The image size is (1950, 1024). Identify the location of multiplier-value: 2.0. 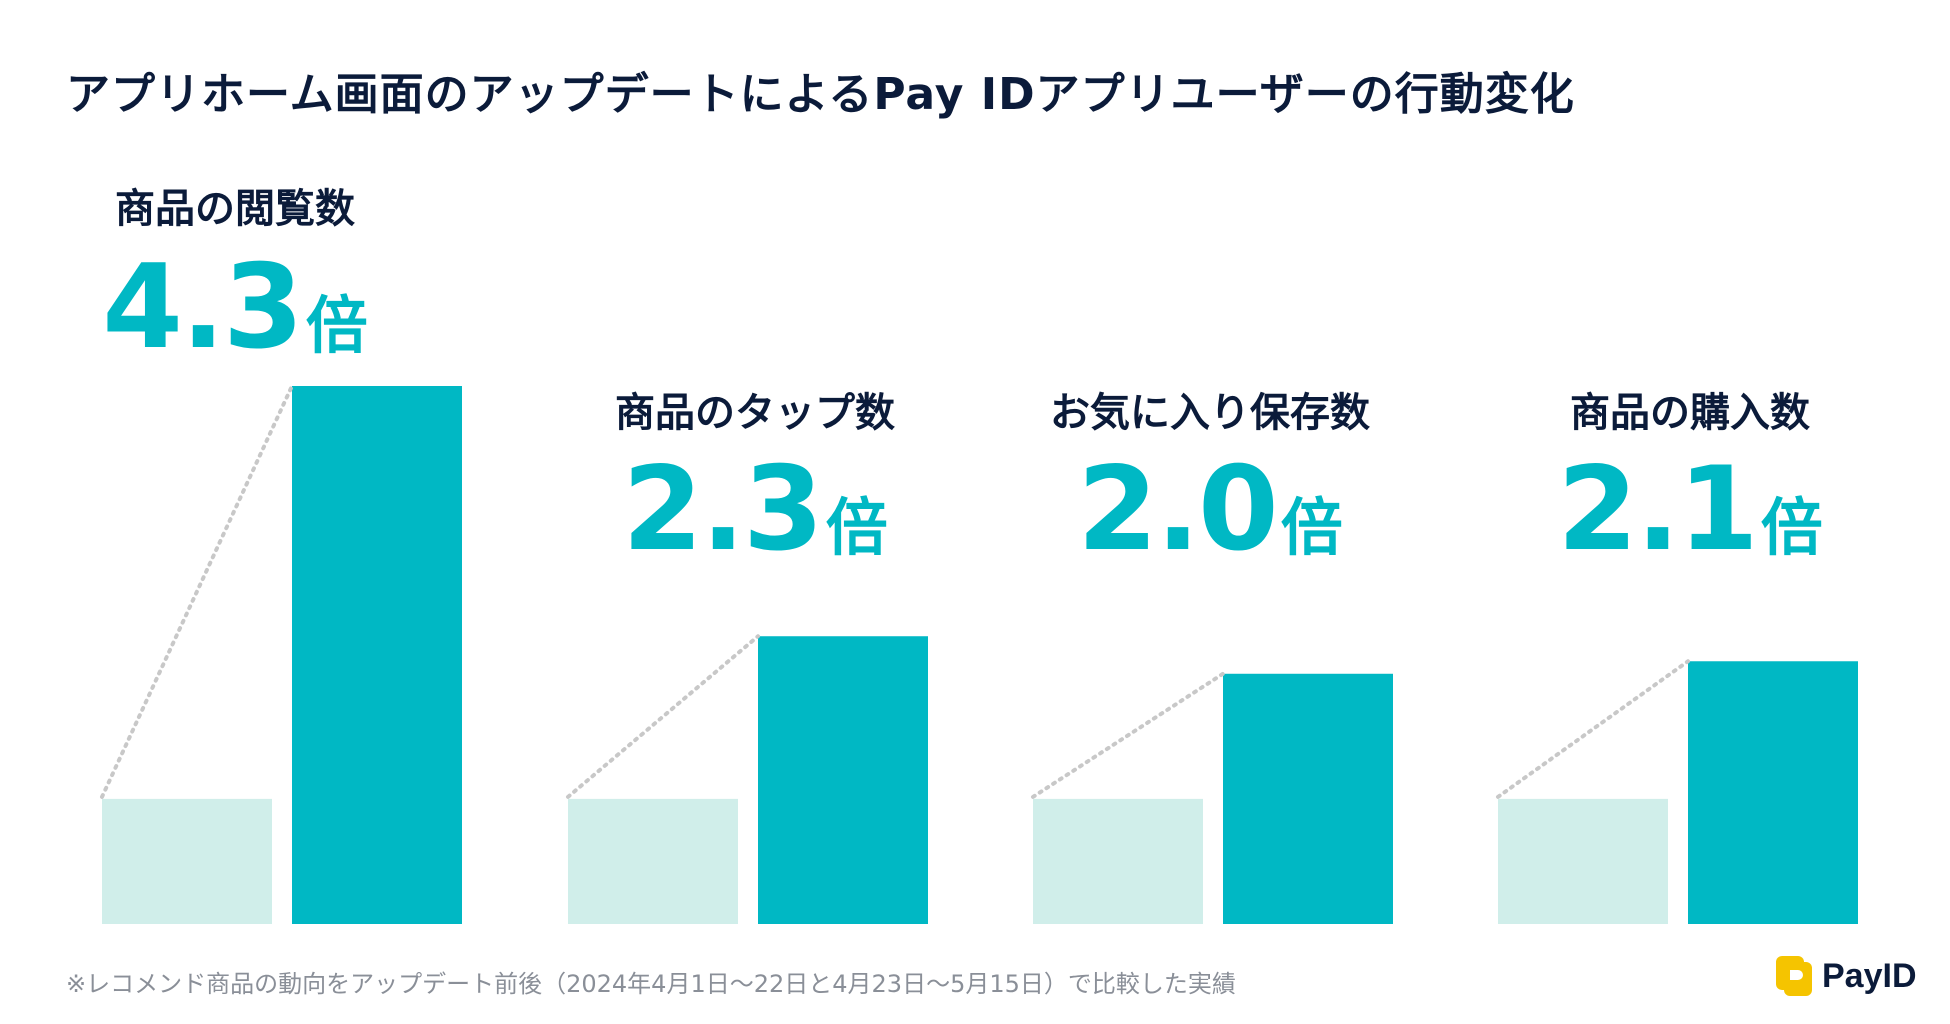
(1177, 509).